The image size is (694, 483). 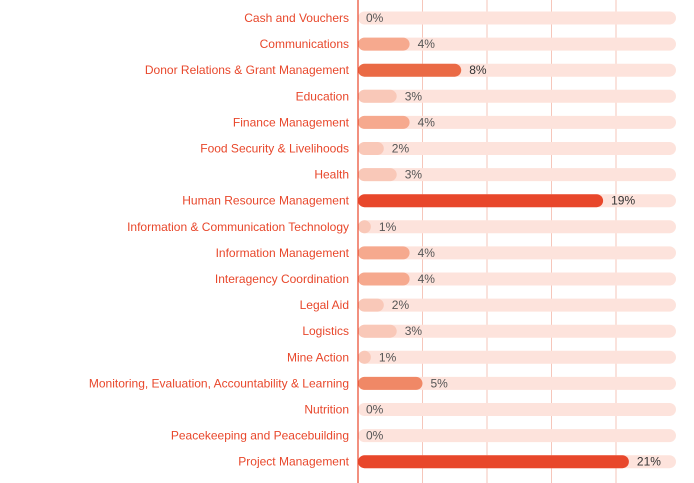 I want to click on bar-row: Interagency Coordination 4%, so click(x=445, y=279).